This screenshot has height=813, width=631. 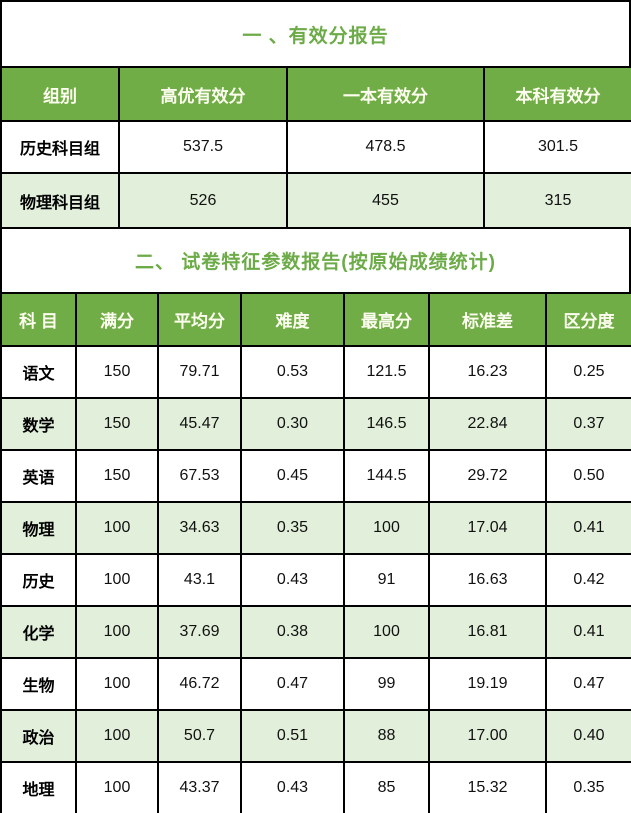 What do you see at coordinates (60, 200) in the screenshot?
I see `group-name-cell: 物理科目组` at bounding box center [60, 200].